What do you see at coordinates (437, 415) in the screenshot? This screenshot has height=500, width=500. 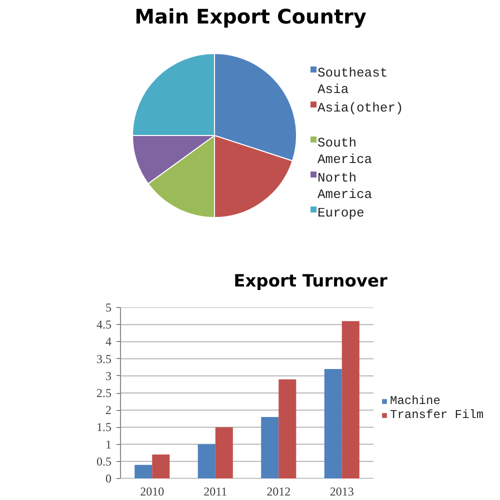 I see `legend-label: Transfer Film` at bounding box center [437, 415].